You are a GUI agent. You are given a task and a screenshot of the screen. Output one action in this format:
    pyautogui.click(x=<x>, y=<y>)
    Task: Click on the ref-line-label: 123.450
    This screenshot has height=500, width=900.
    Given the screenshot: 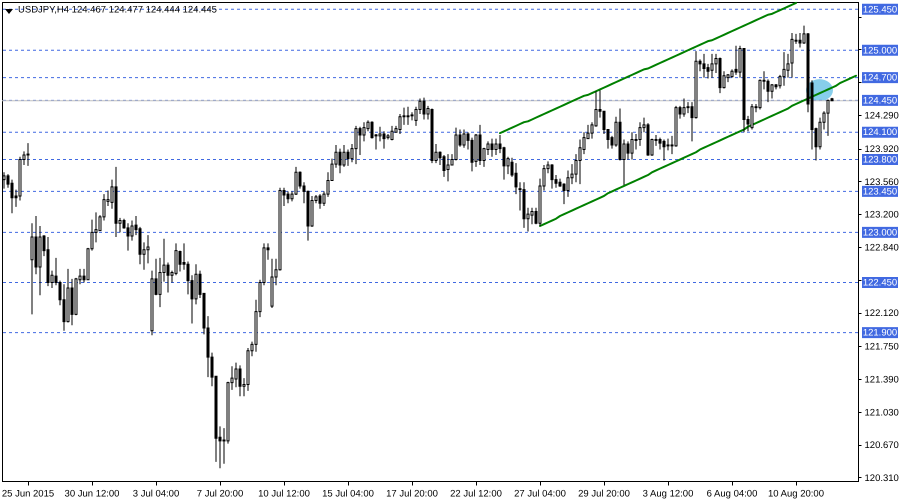 What is the action you would take?
    pyautogui.click(x=880, y=192)
    